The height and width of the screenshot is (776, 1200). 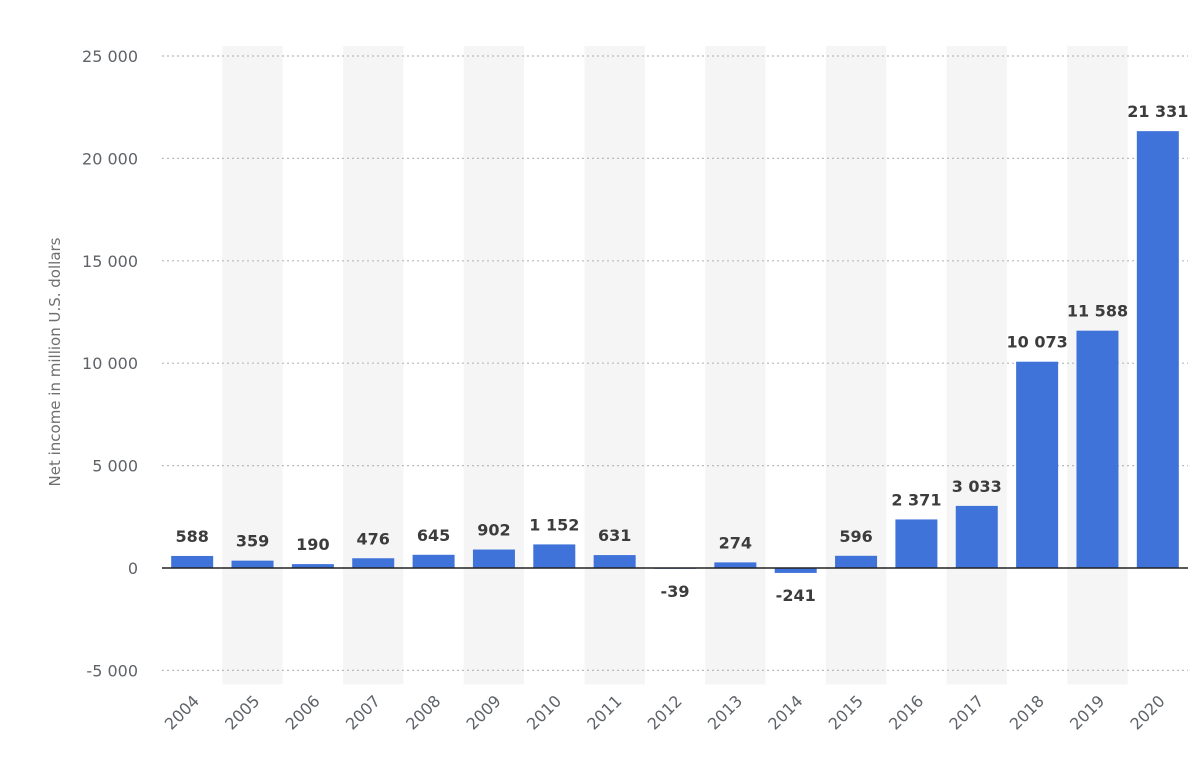 I want to click on x-tick-label: 2014, so click(x=785, y=712).